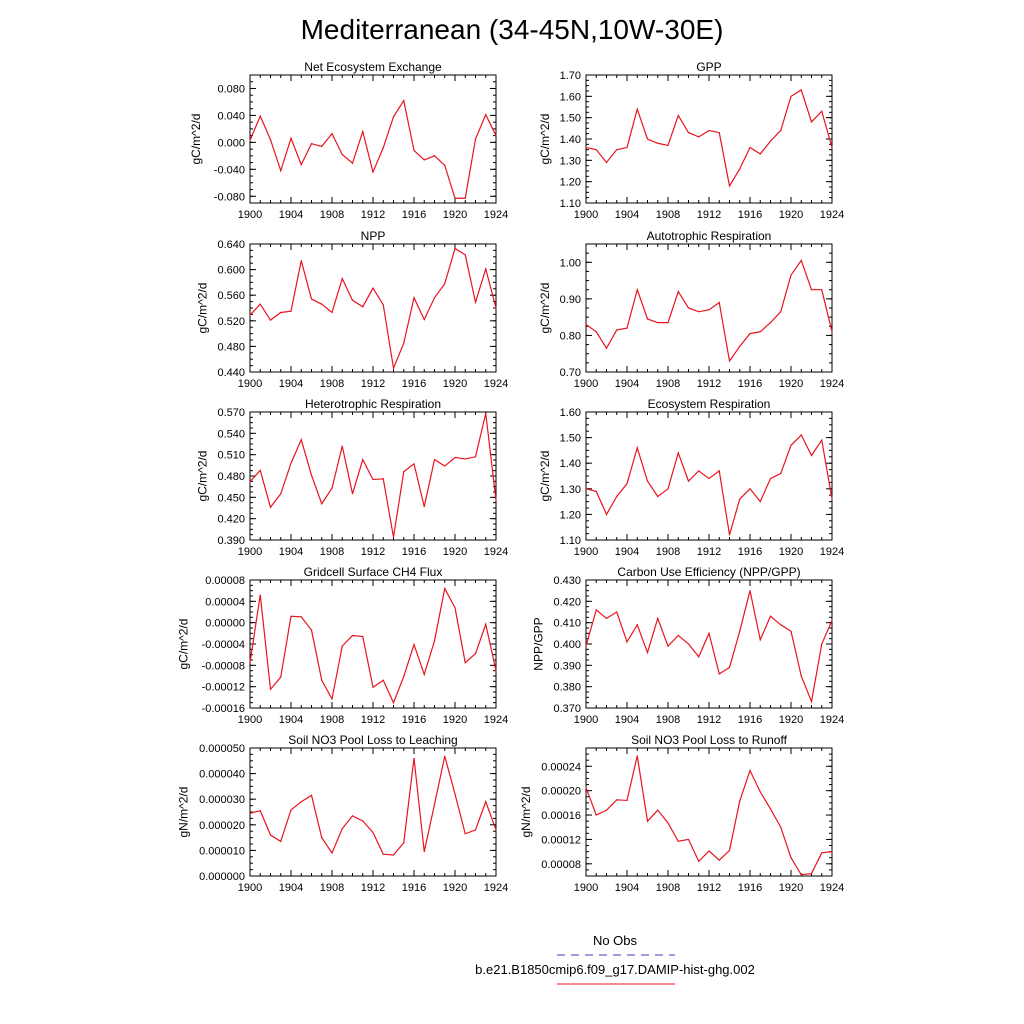  Describe the element at coordinates (222, 877) in the screenshot. I see `y-tick-label: 0.000000` at that location.